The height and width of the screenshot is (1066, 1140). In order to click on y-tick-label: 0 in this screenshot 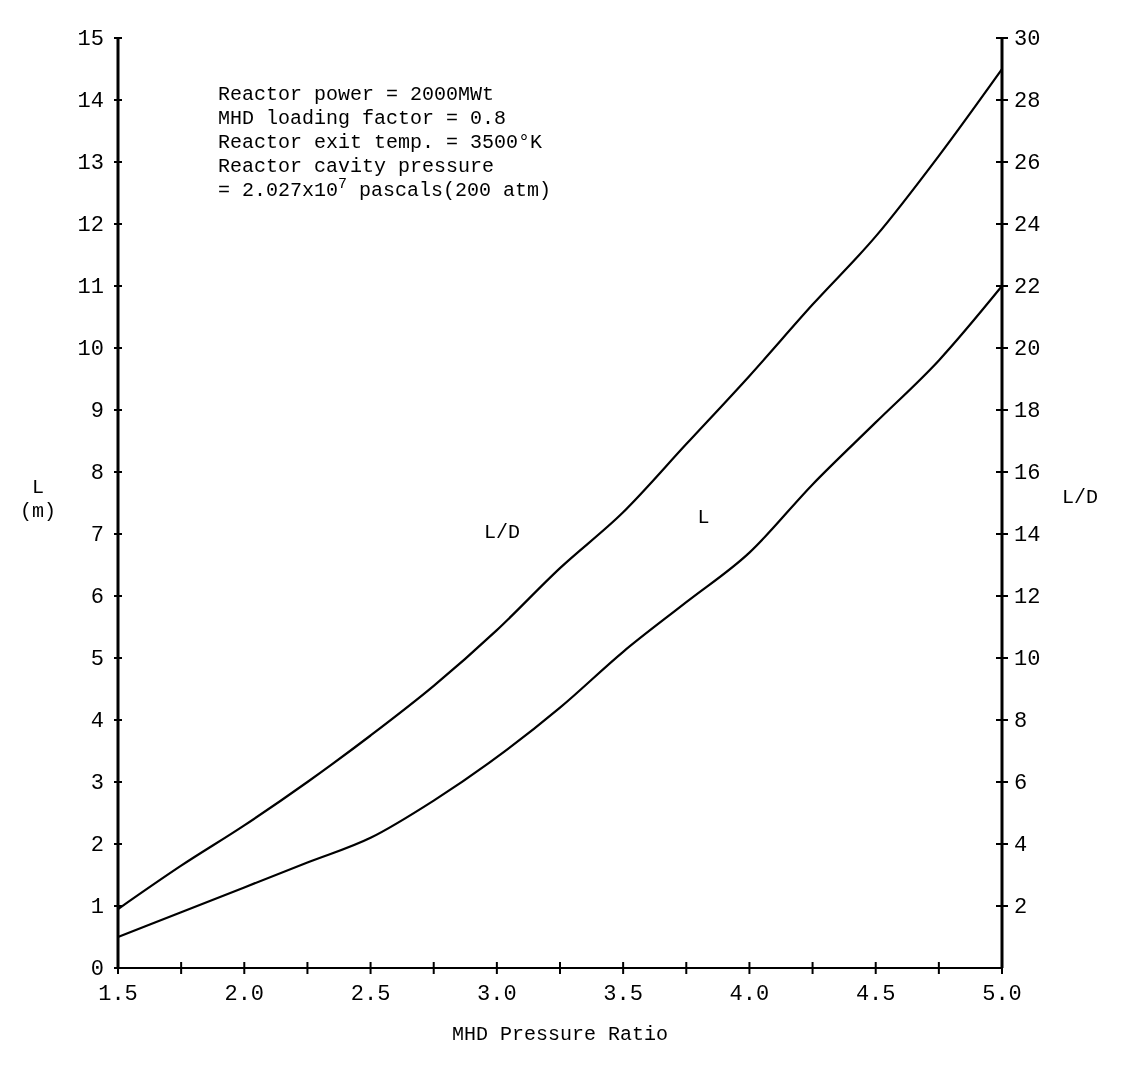, I will do `click(97, 969)`.